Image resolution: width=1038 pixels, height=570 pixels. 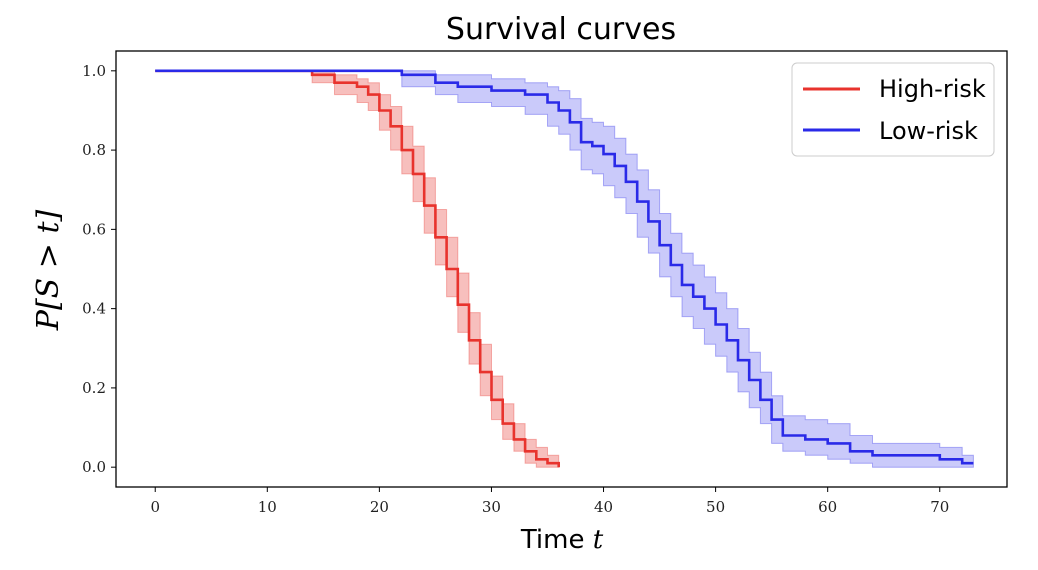 I want to click on x-tick-label-0: 0, so click(x=155, y=507).